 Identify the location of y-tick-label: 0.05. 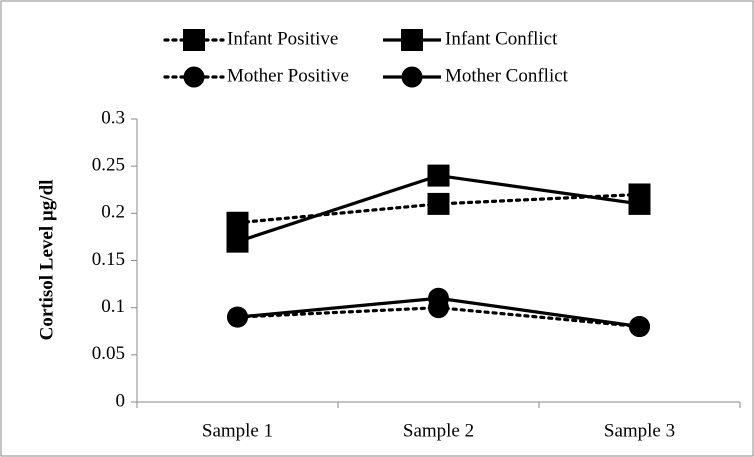
(108, 353).